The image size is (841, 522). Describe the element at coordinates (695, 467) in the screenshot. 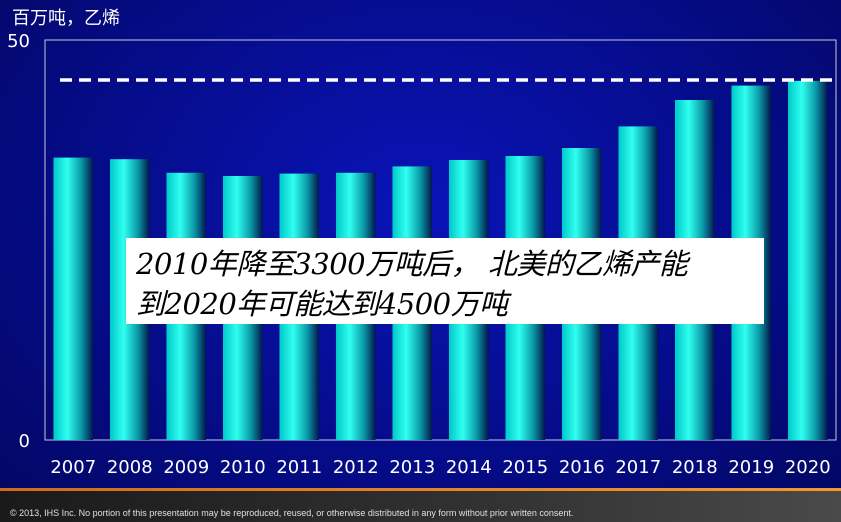

I see `x-tick-label: 2018` at that location.